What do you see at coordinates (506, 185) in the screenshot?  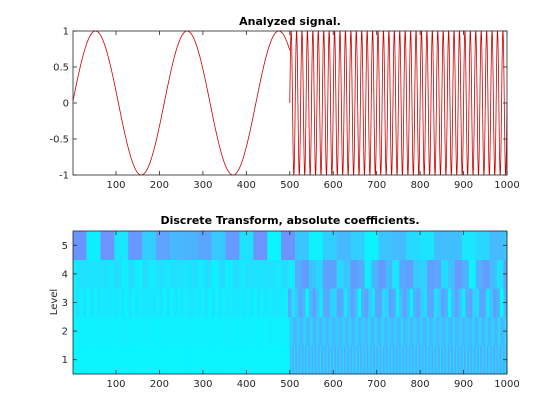 I see `signal-x-tick-label: 1000` at bounding box center [506, 185].